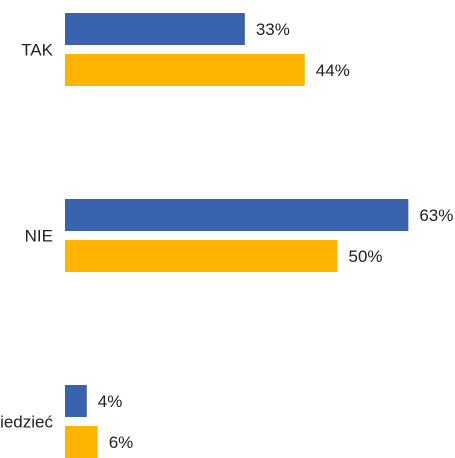  What do you see at coordinates (37, 50) in the screenshot?
I see `category-label: TAK` at bounding box center [37, 50].